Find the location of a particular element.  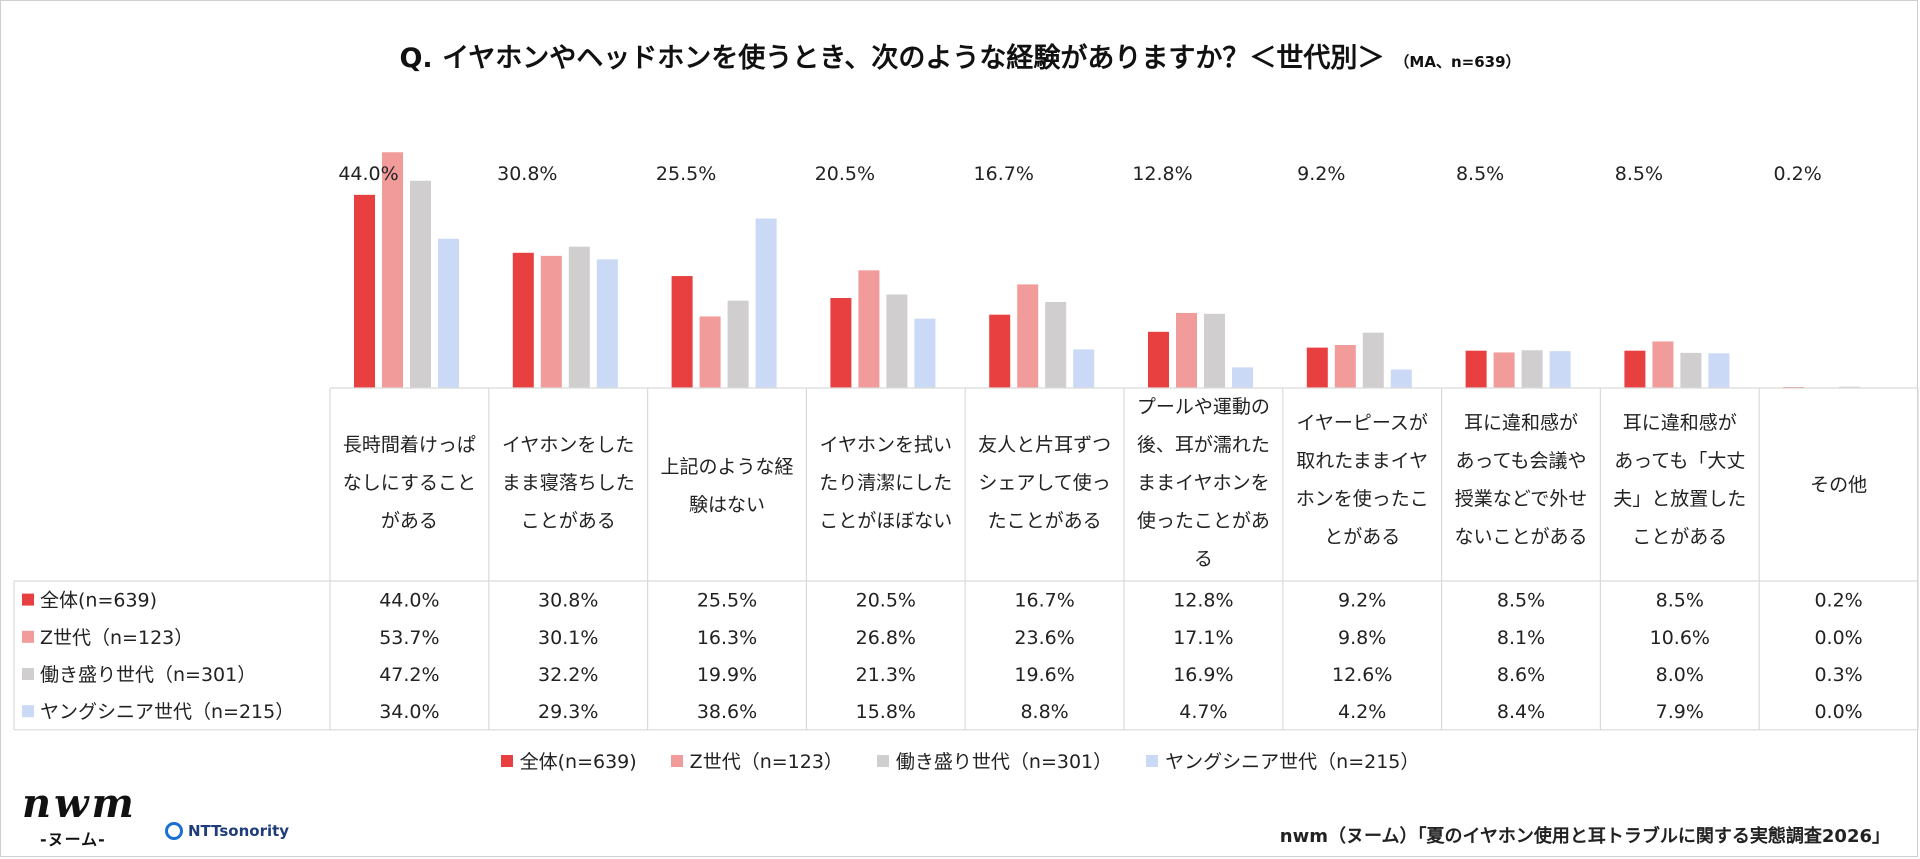

table-cell-4-5: 8.8% is located at coordinates (1044, 712).